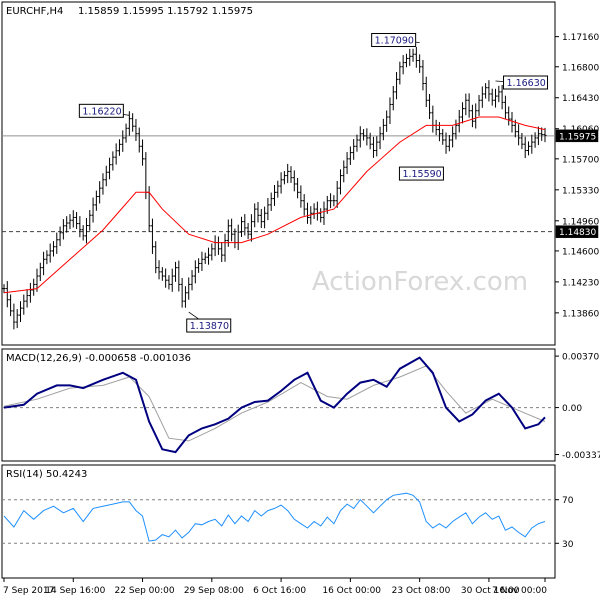 The width and height of the screenshot is (600, 600). I want to click on time-axis-label: 22 Sep 00:00, so click(145, 591).